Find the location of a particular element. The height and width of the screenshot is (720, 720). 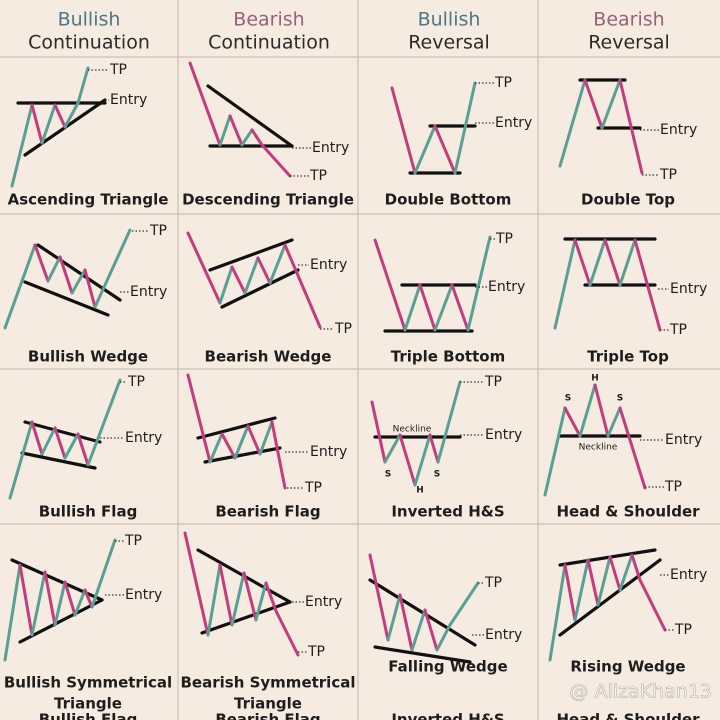

pattern-cell: Entry TP Falling Wedge is located at coordinates (445, 614).